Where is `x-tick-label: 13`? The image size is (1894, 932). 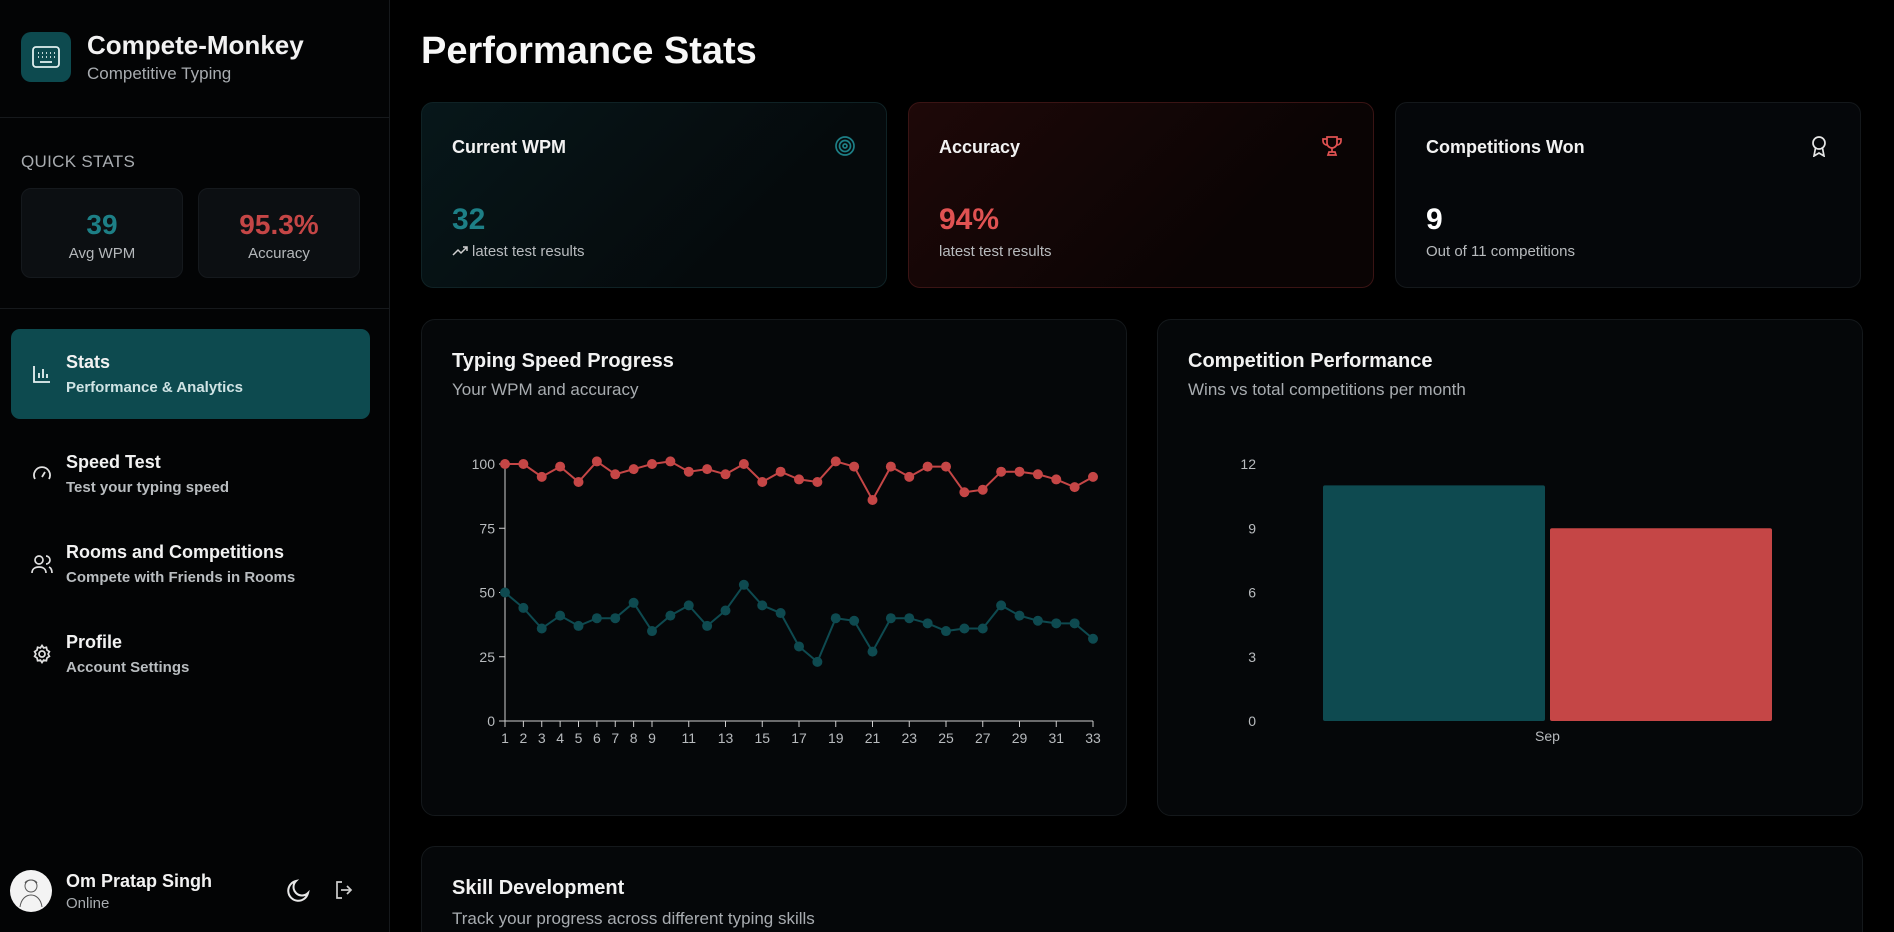 x-tick-label: 13 is located at coordinates (726, 738).